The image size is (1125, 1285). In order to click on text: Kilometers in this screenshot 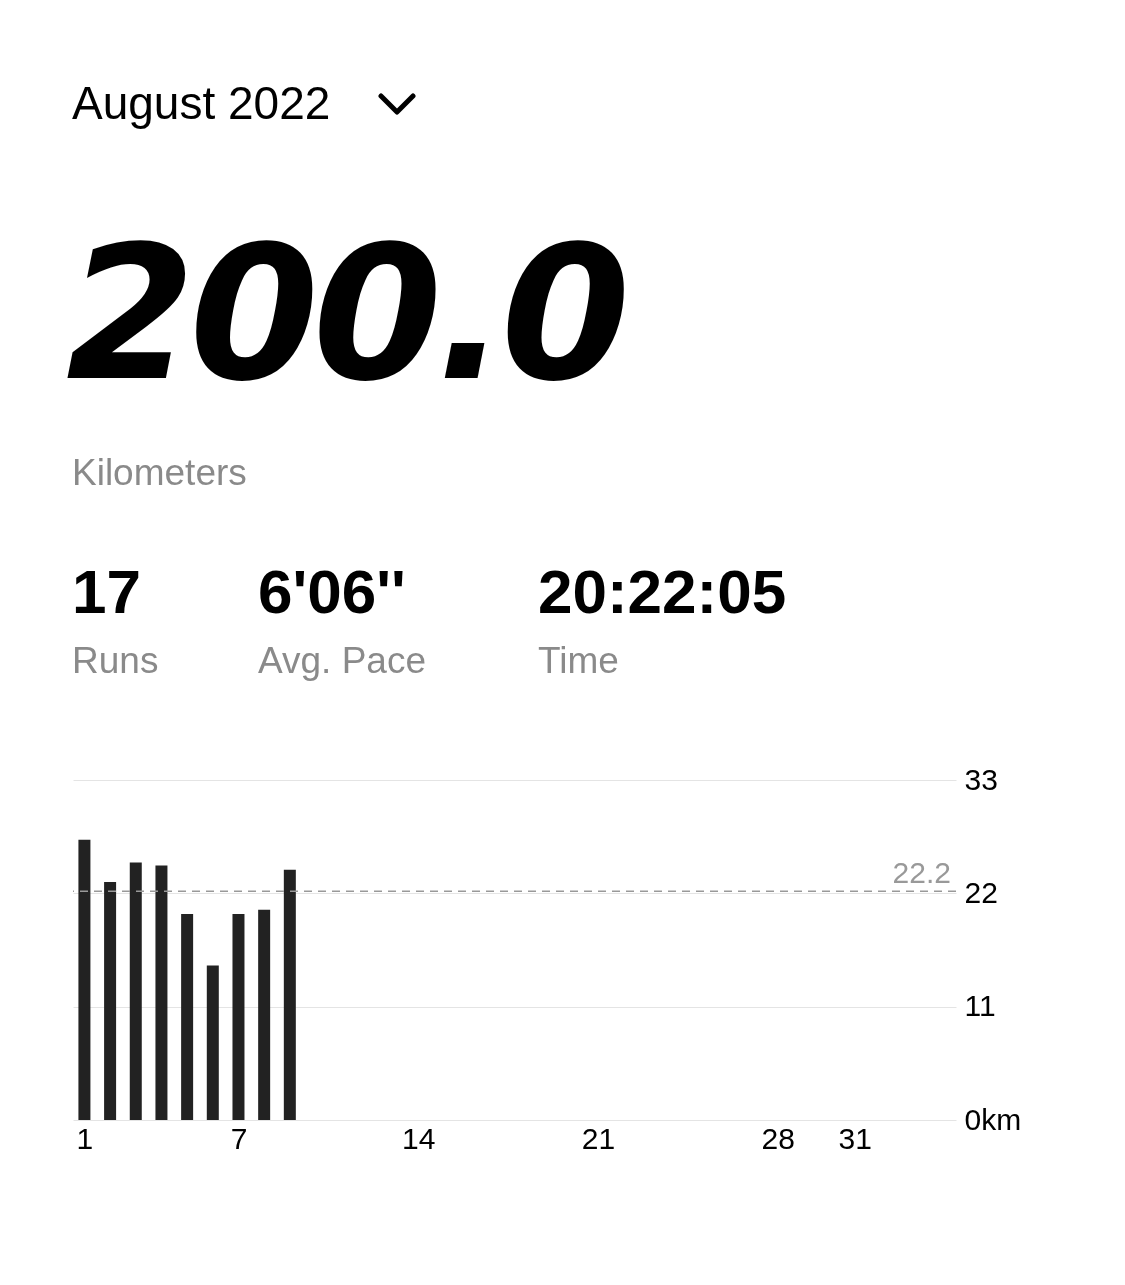, I will do `click(159, 473)`.